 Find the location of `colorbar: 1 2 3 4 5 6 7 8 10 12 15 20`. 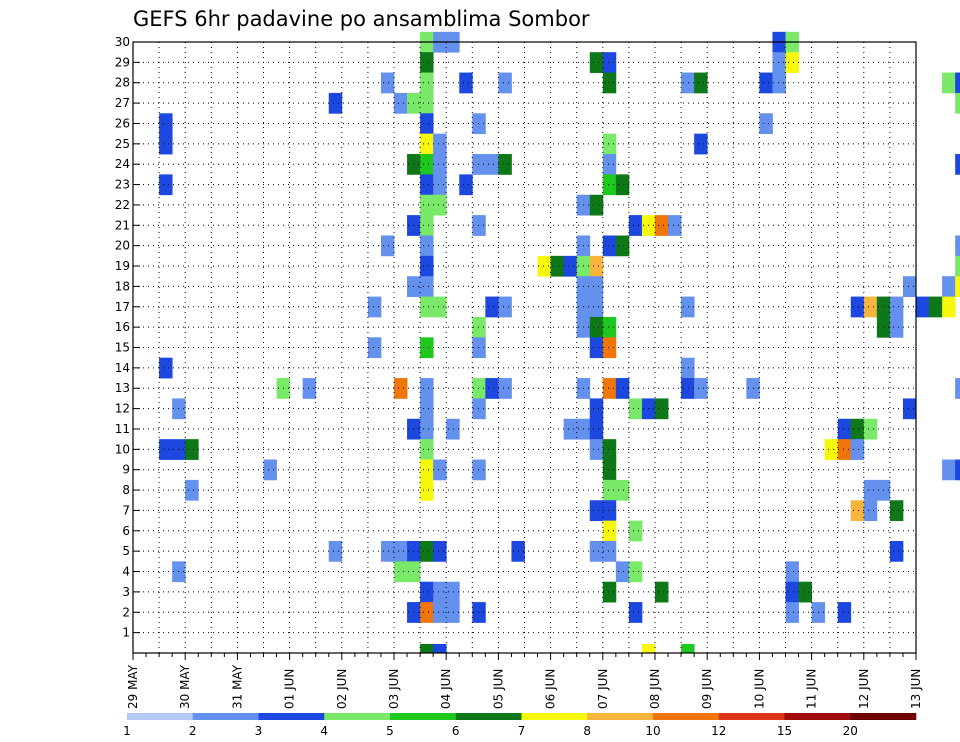

colorbar: 1 2 3 4 5 6 7 8 10 12 15 20 is located at coordinates (520, 725).